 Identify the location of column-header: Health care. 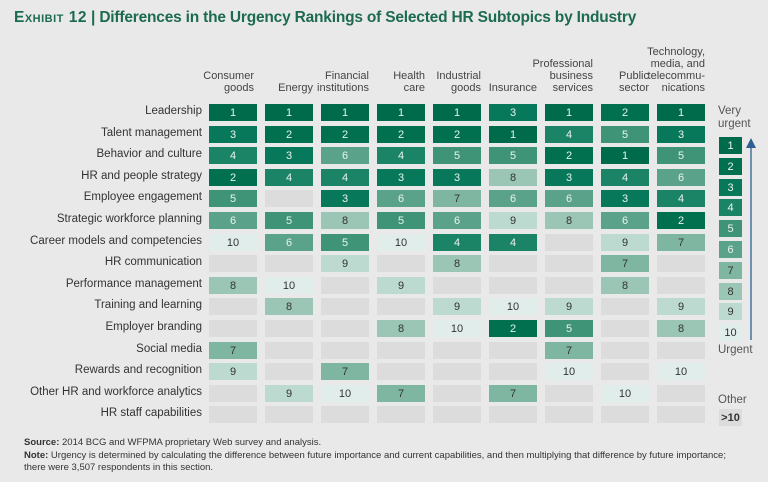
(409, 82).